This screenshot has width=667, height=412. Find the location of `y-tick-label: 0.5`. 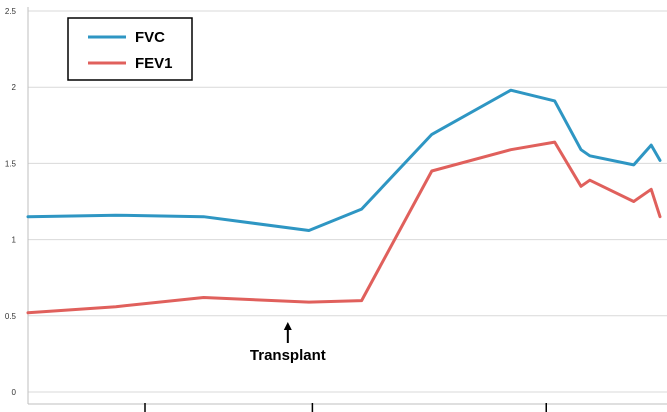

y-tick-label: 0.5 is located at coordinates (11, 316).